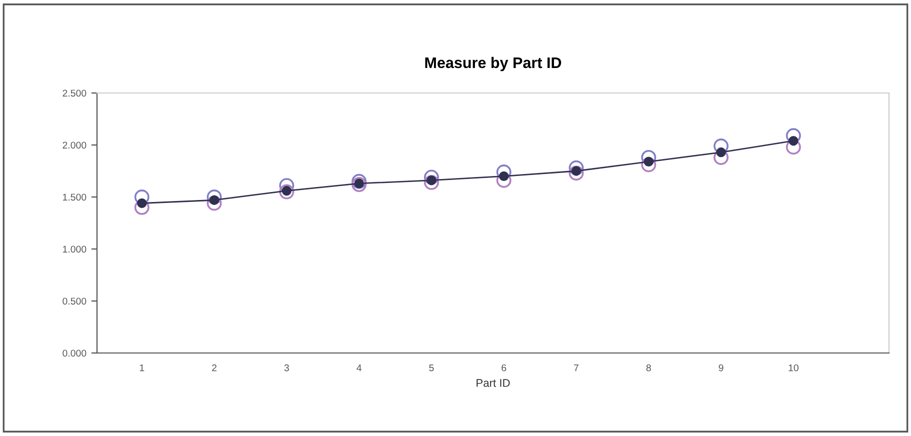 The height and width of the screenshot is (436, 911). What do you see at coordinates (431, 368) in the screenshot?
I see `x-tick-label: 5` at bounding box center [431, 368].